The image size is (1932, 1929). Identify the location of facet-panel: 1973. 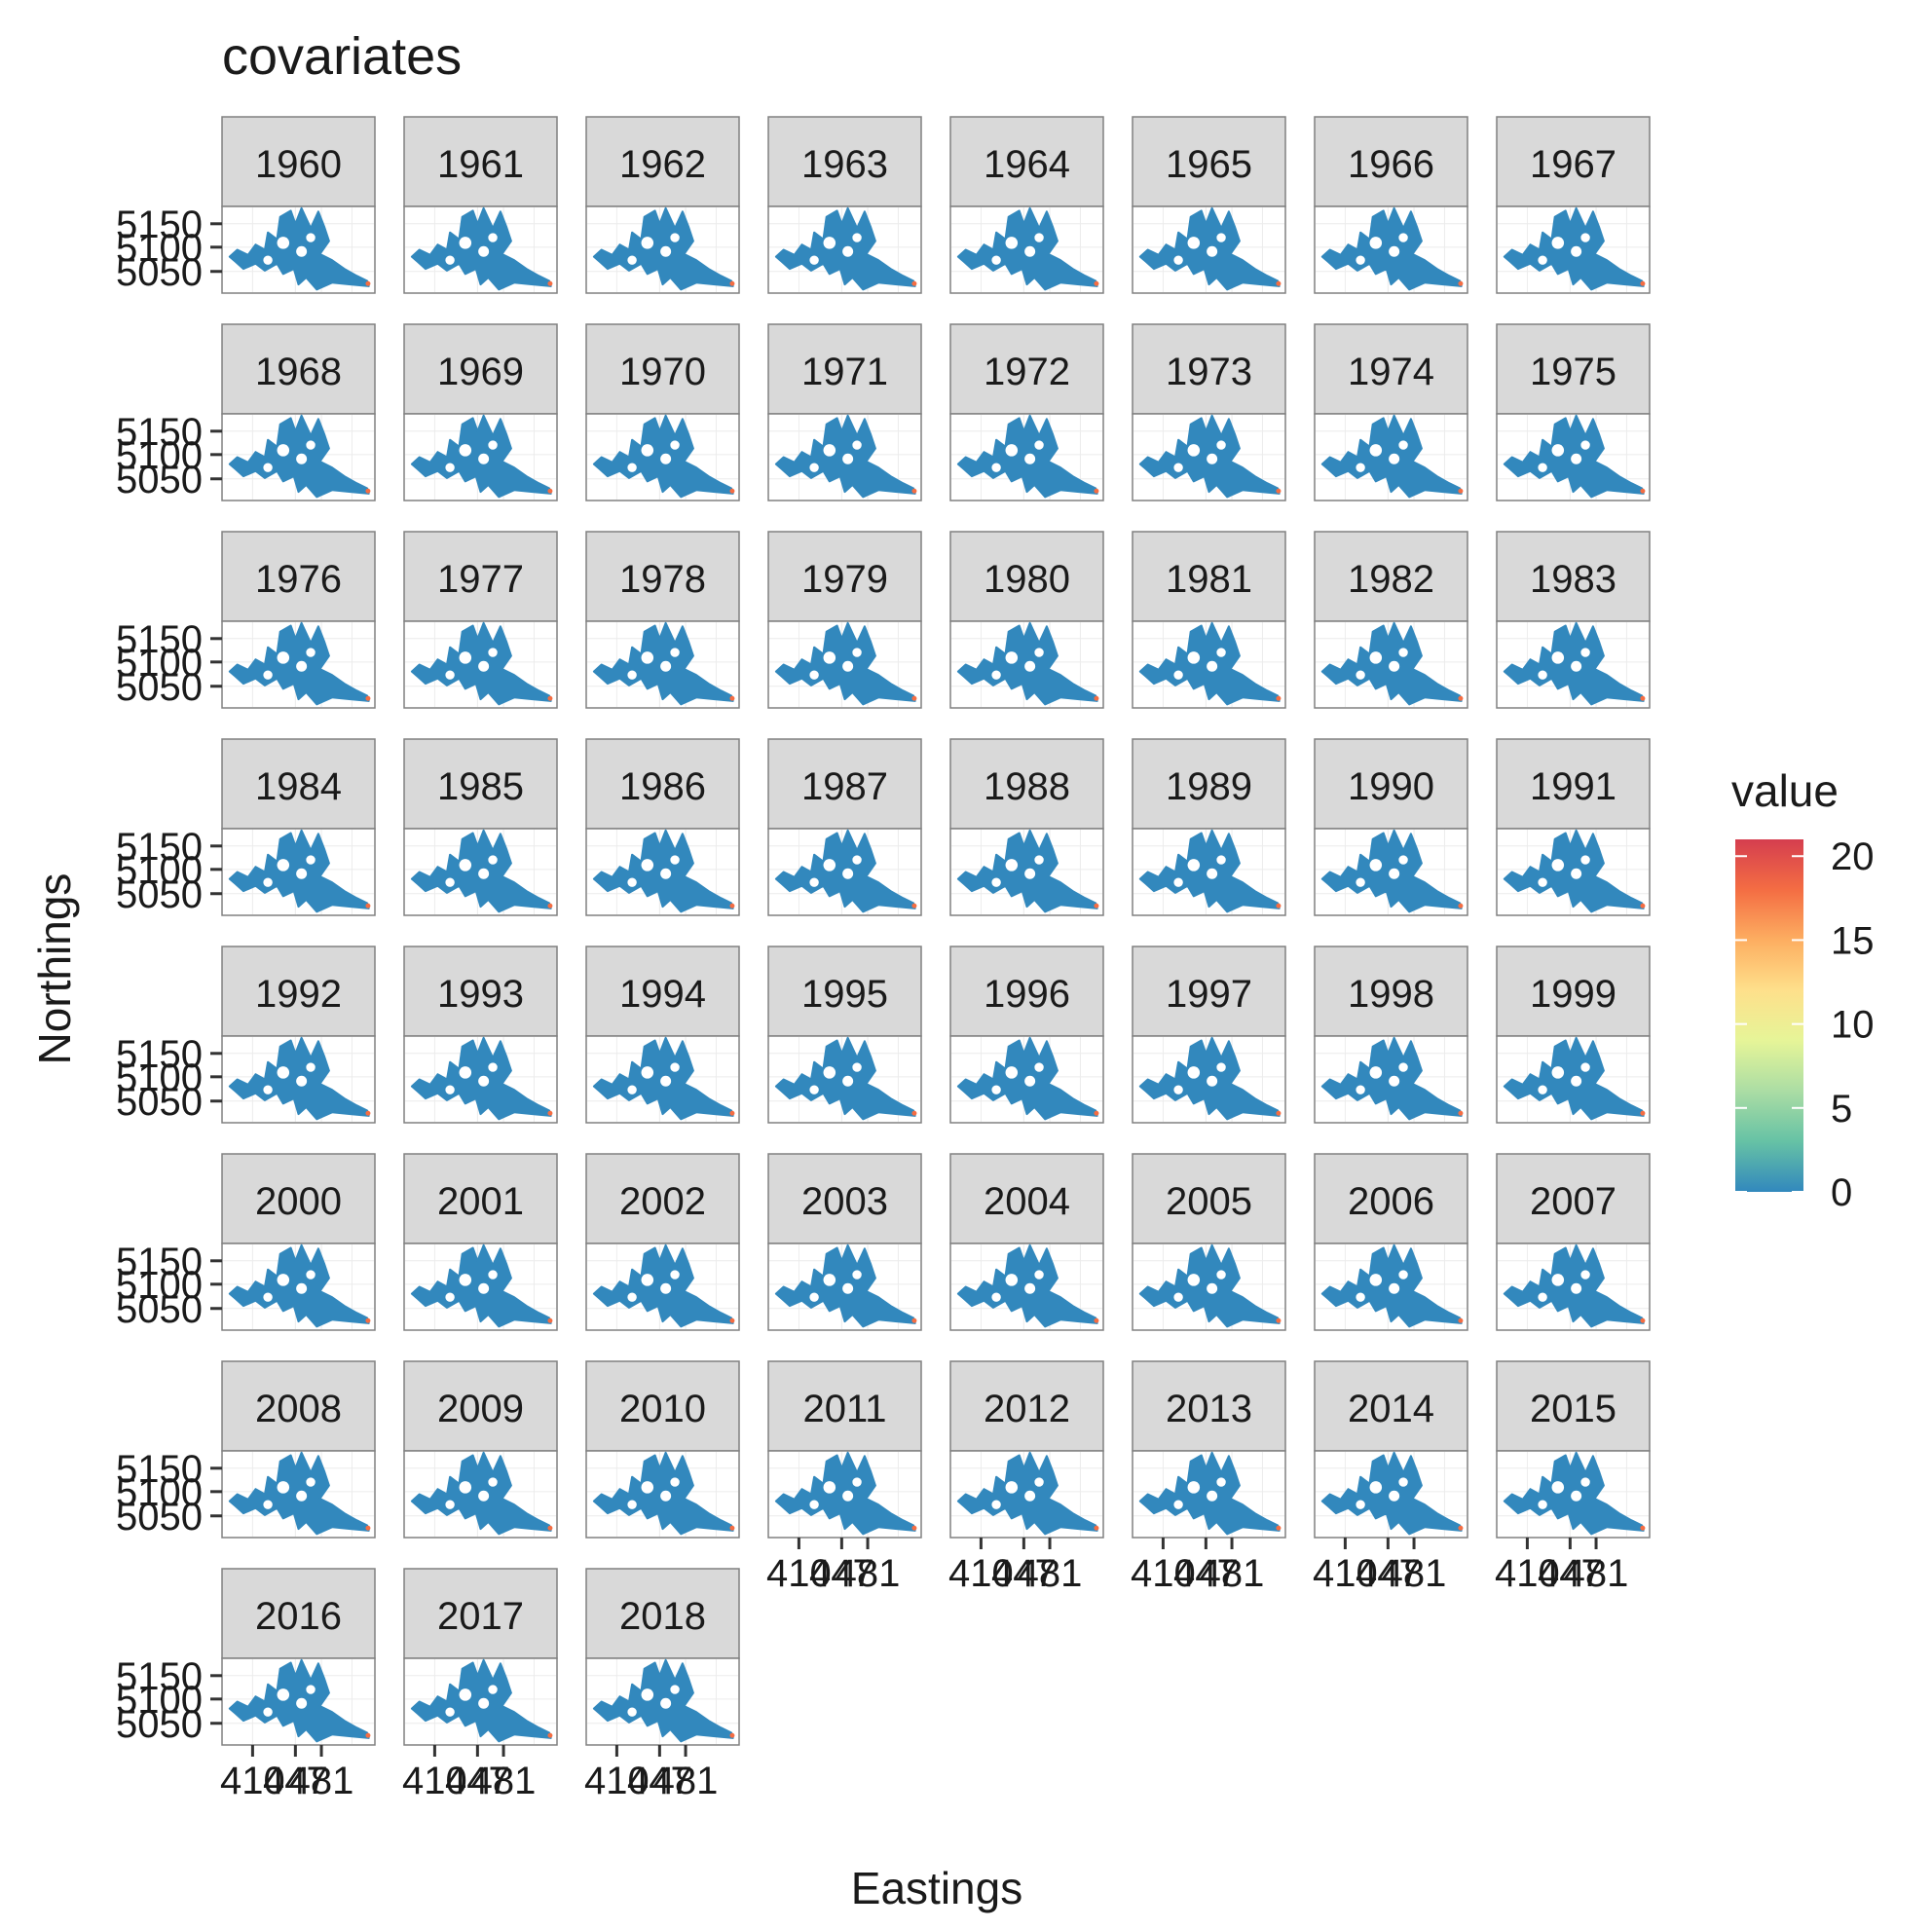
(1209, 412).